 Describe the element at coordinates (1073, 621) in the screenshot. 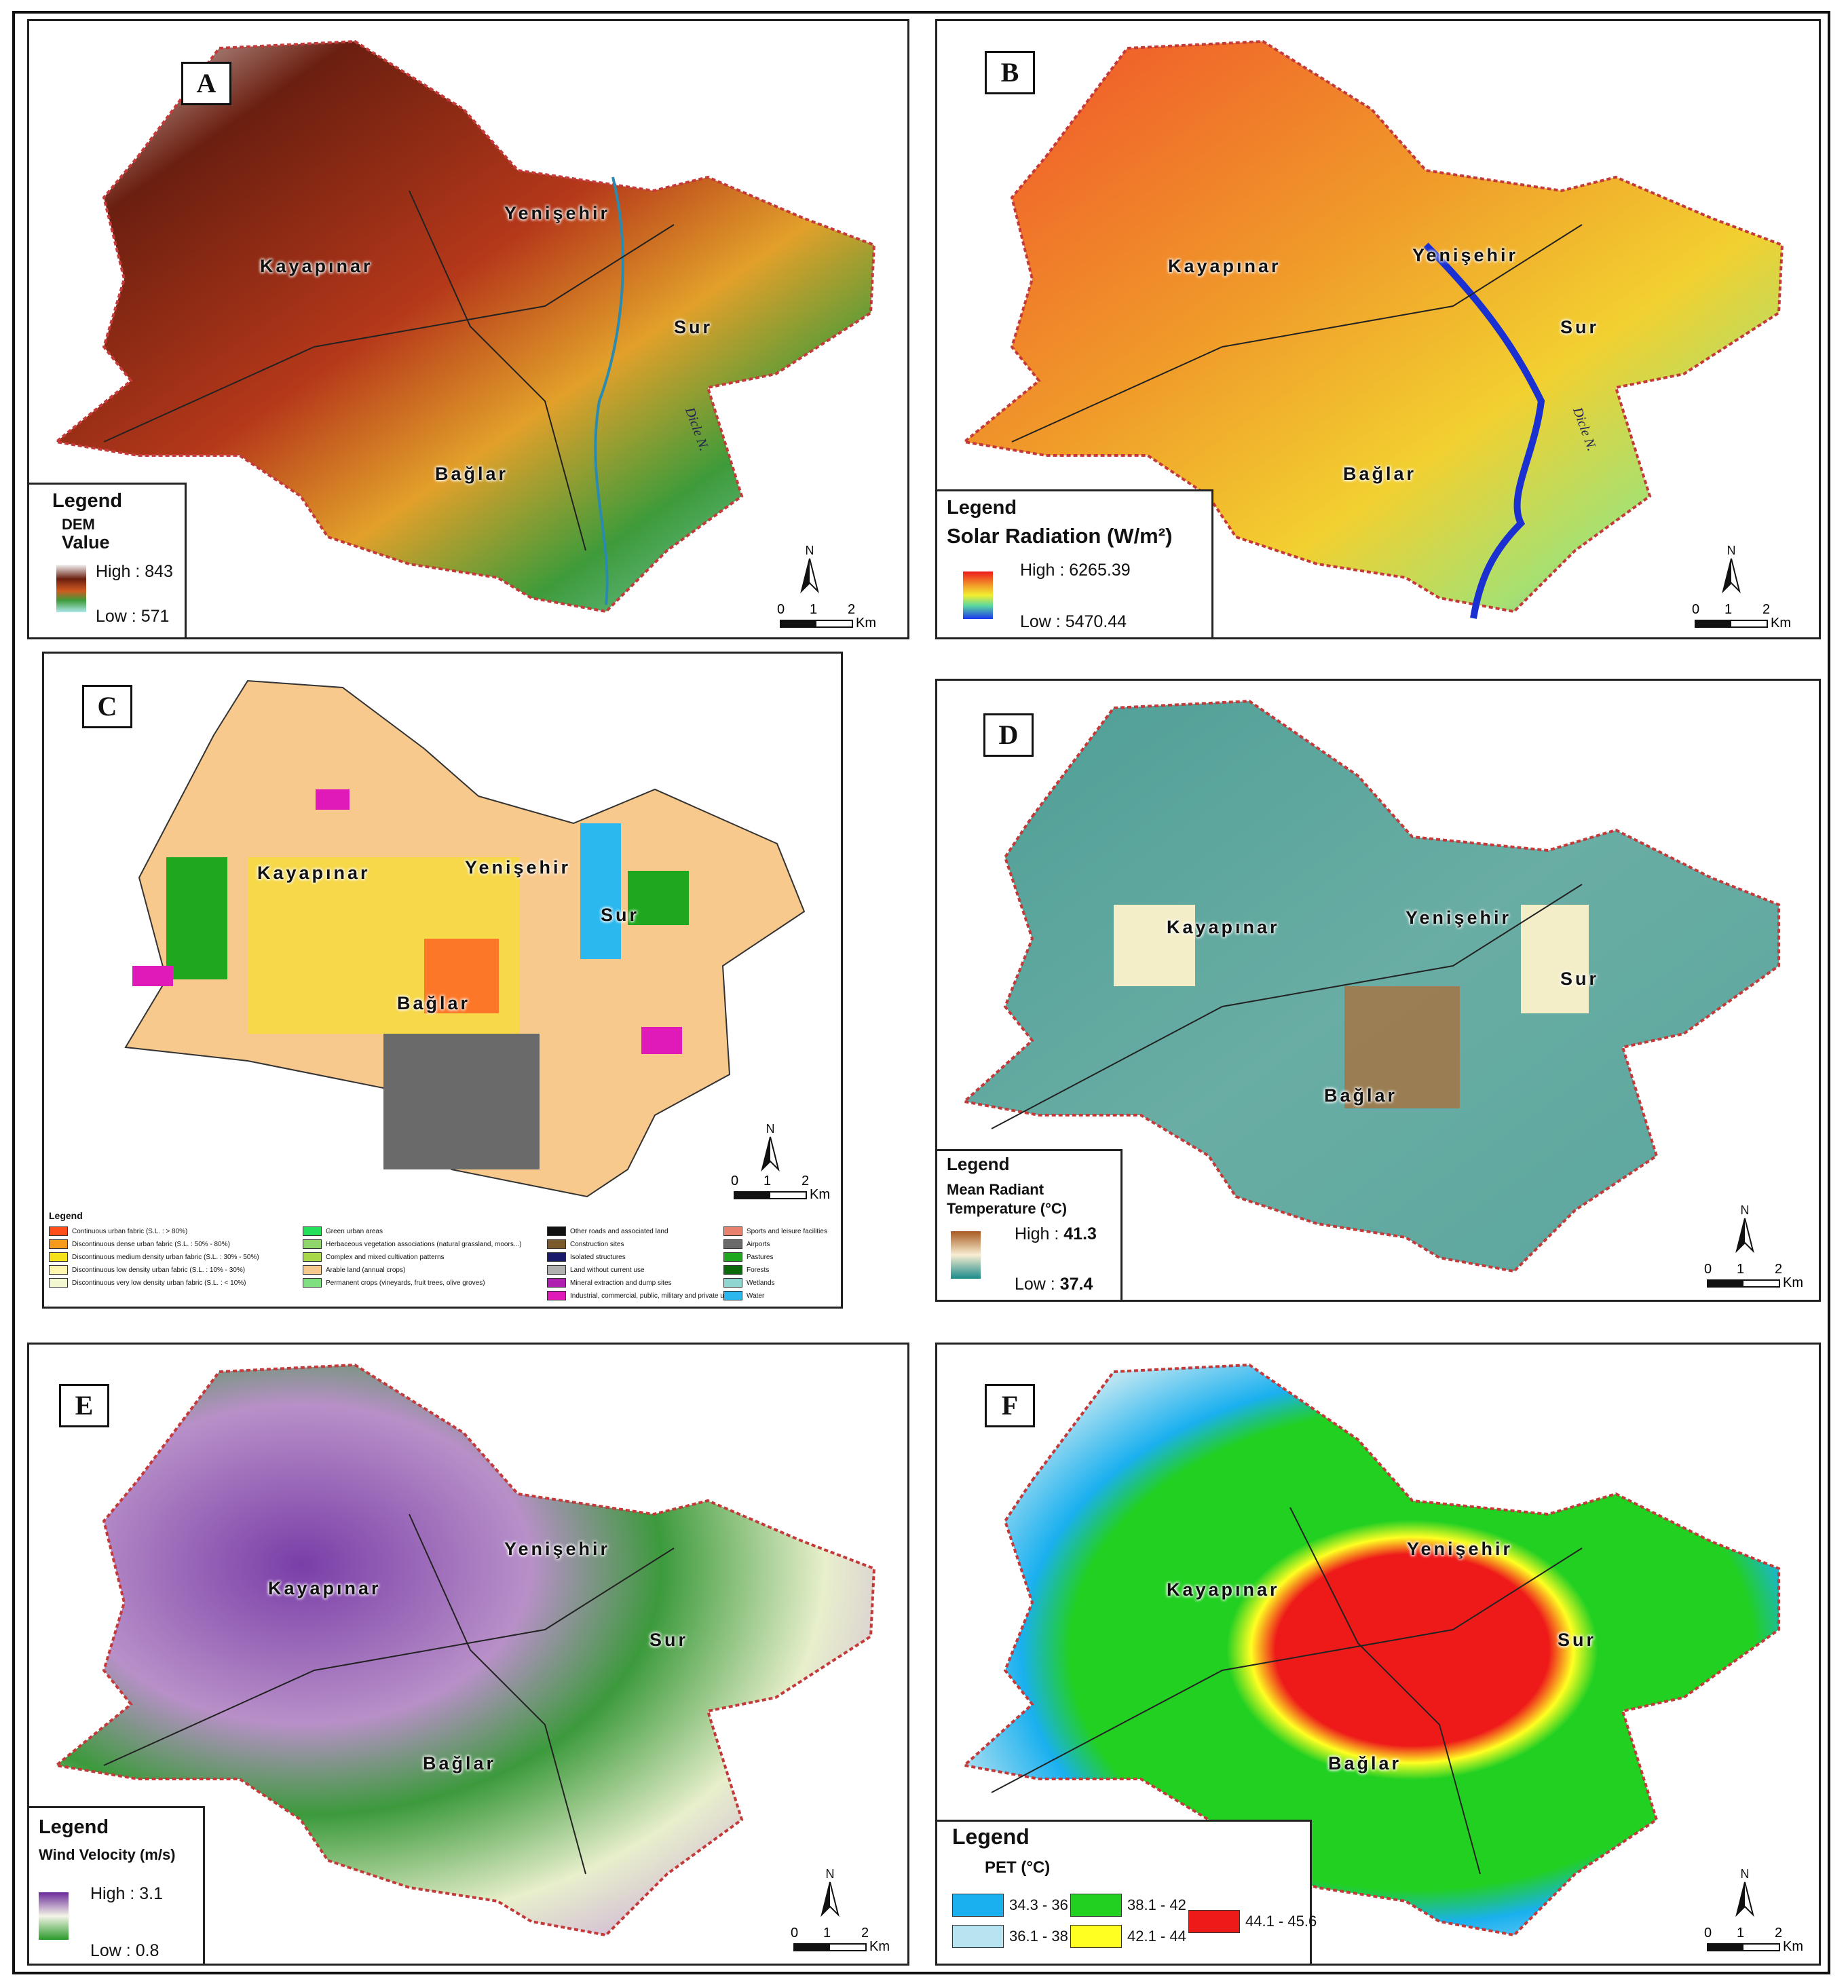

I see `legend-low: Low : 5470.44` at that location.